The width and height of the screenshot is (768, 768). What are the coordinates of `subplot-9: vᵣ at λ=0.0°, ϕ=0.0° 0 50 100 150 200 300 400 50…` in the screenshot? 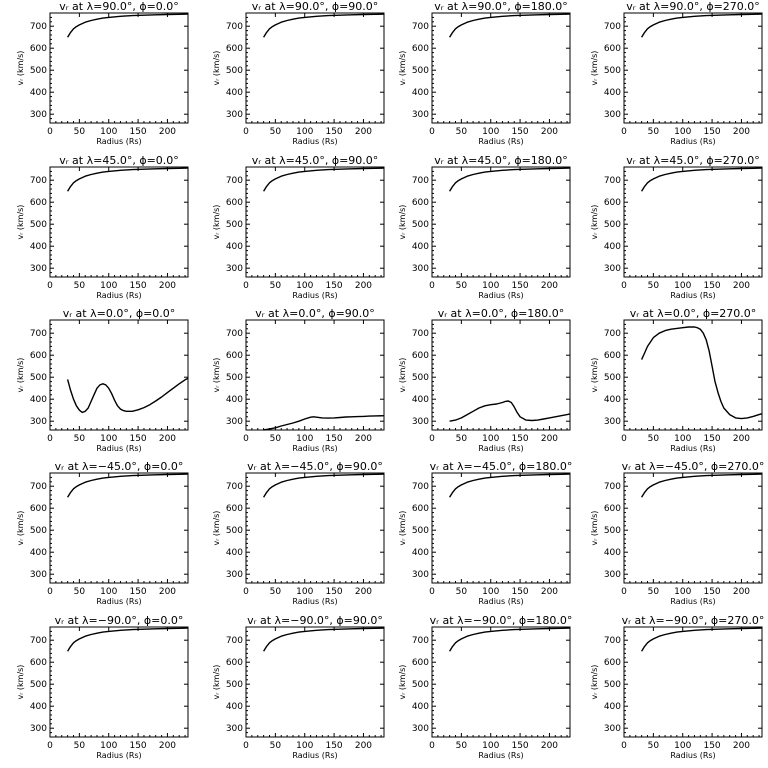 It's located at (102, 380).